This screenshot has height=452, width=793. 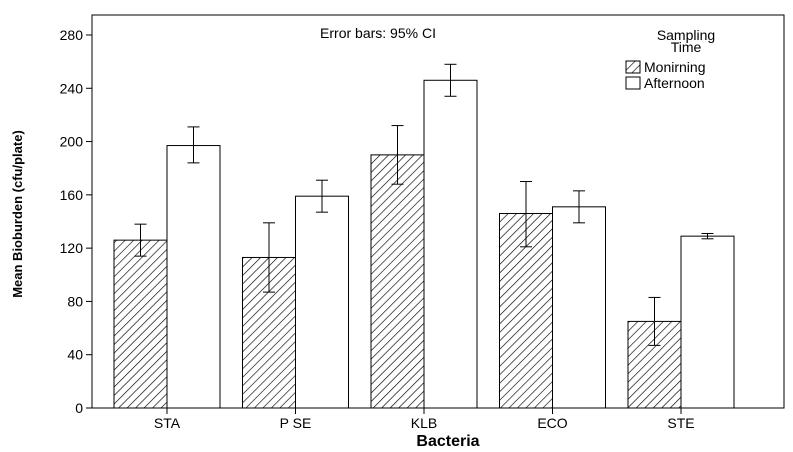 I want to click on y-tick-label: 80, so click(x=75, y=301).